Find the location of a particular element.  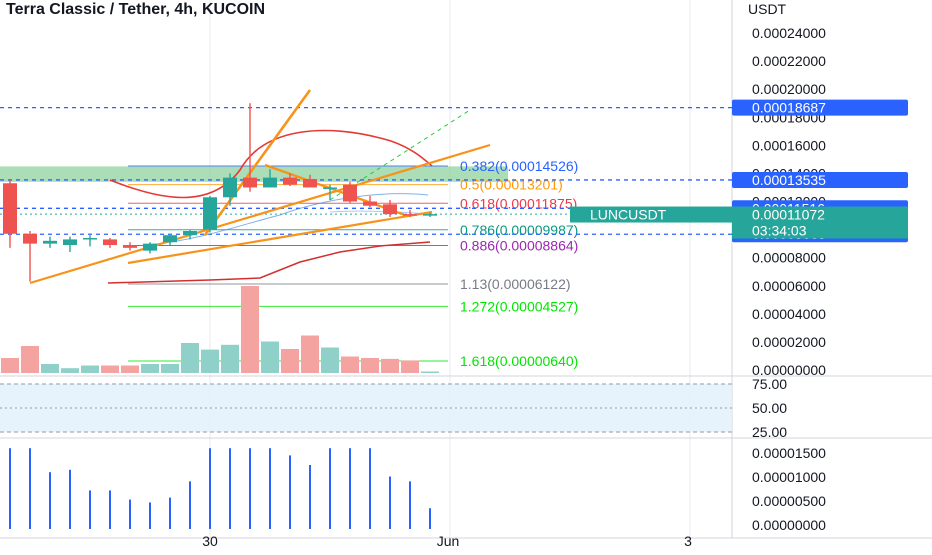

ma-line-lightblue is located at coordinates (380, 212).